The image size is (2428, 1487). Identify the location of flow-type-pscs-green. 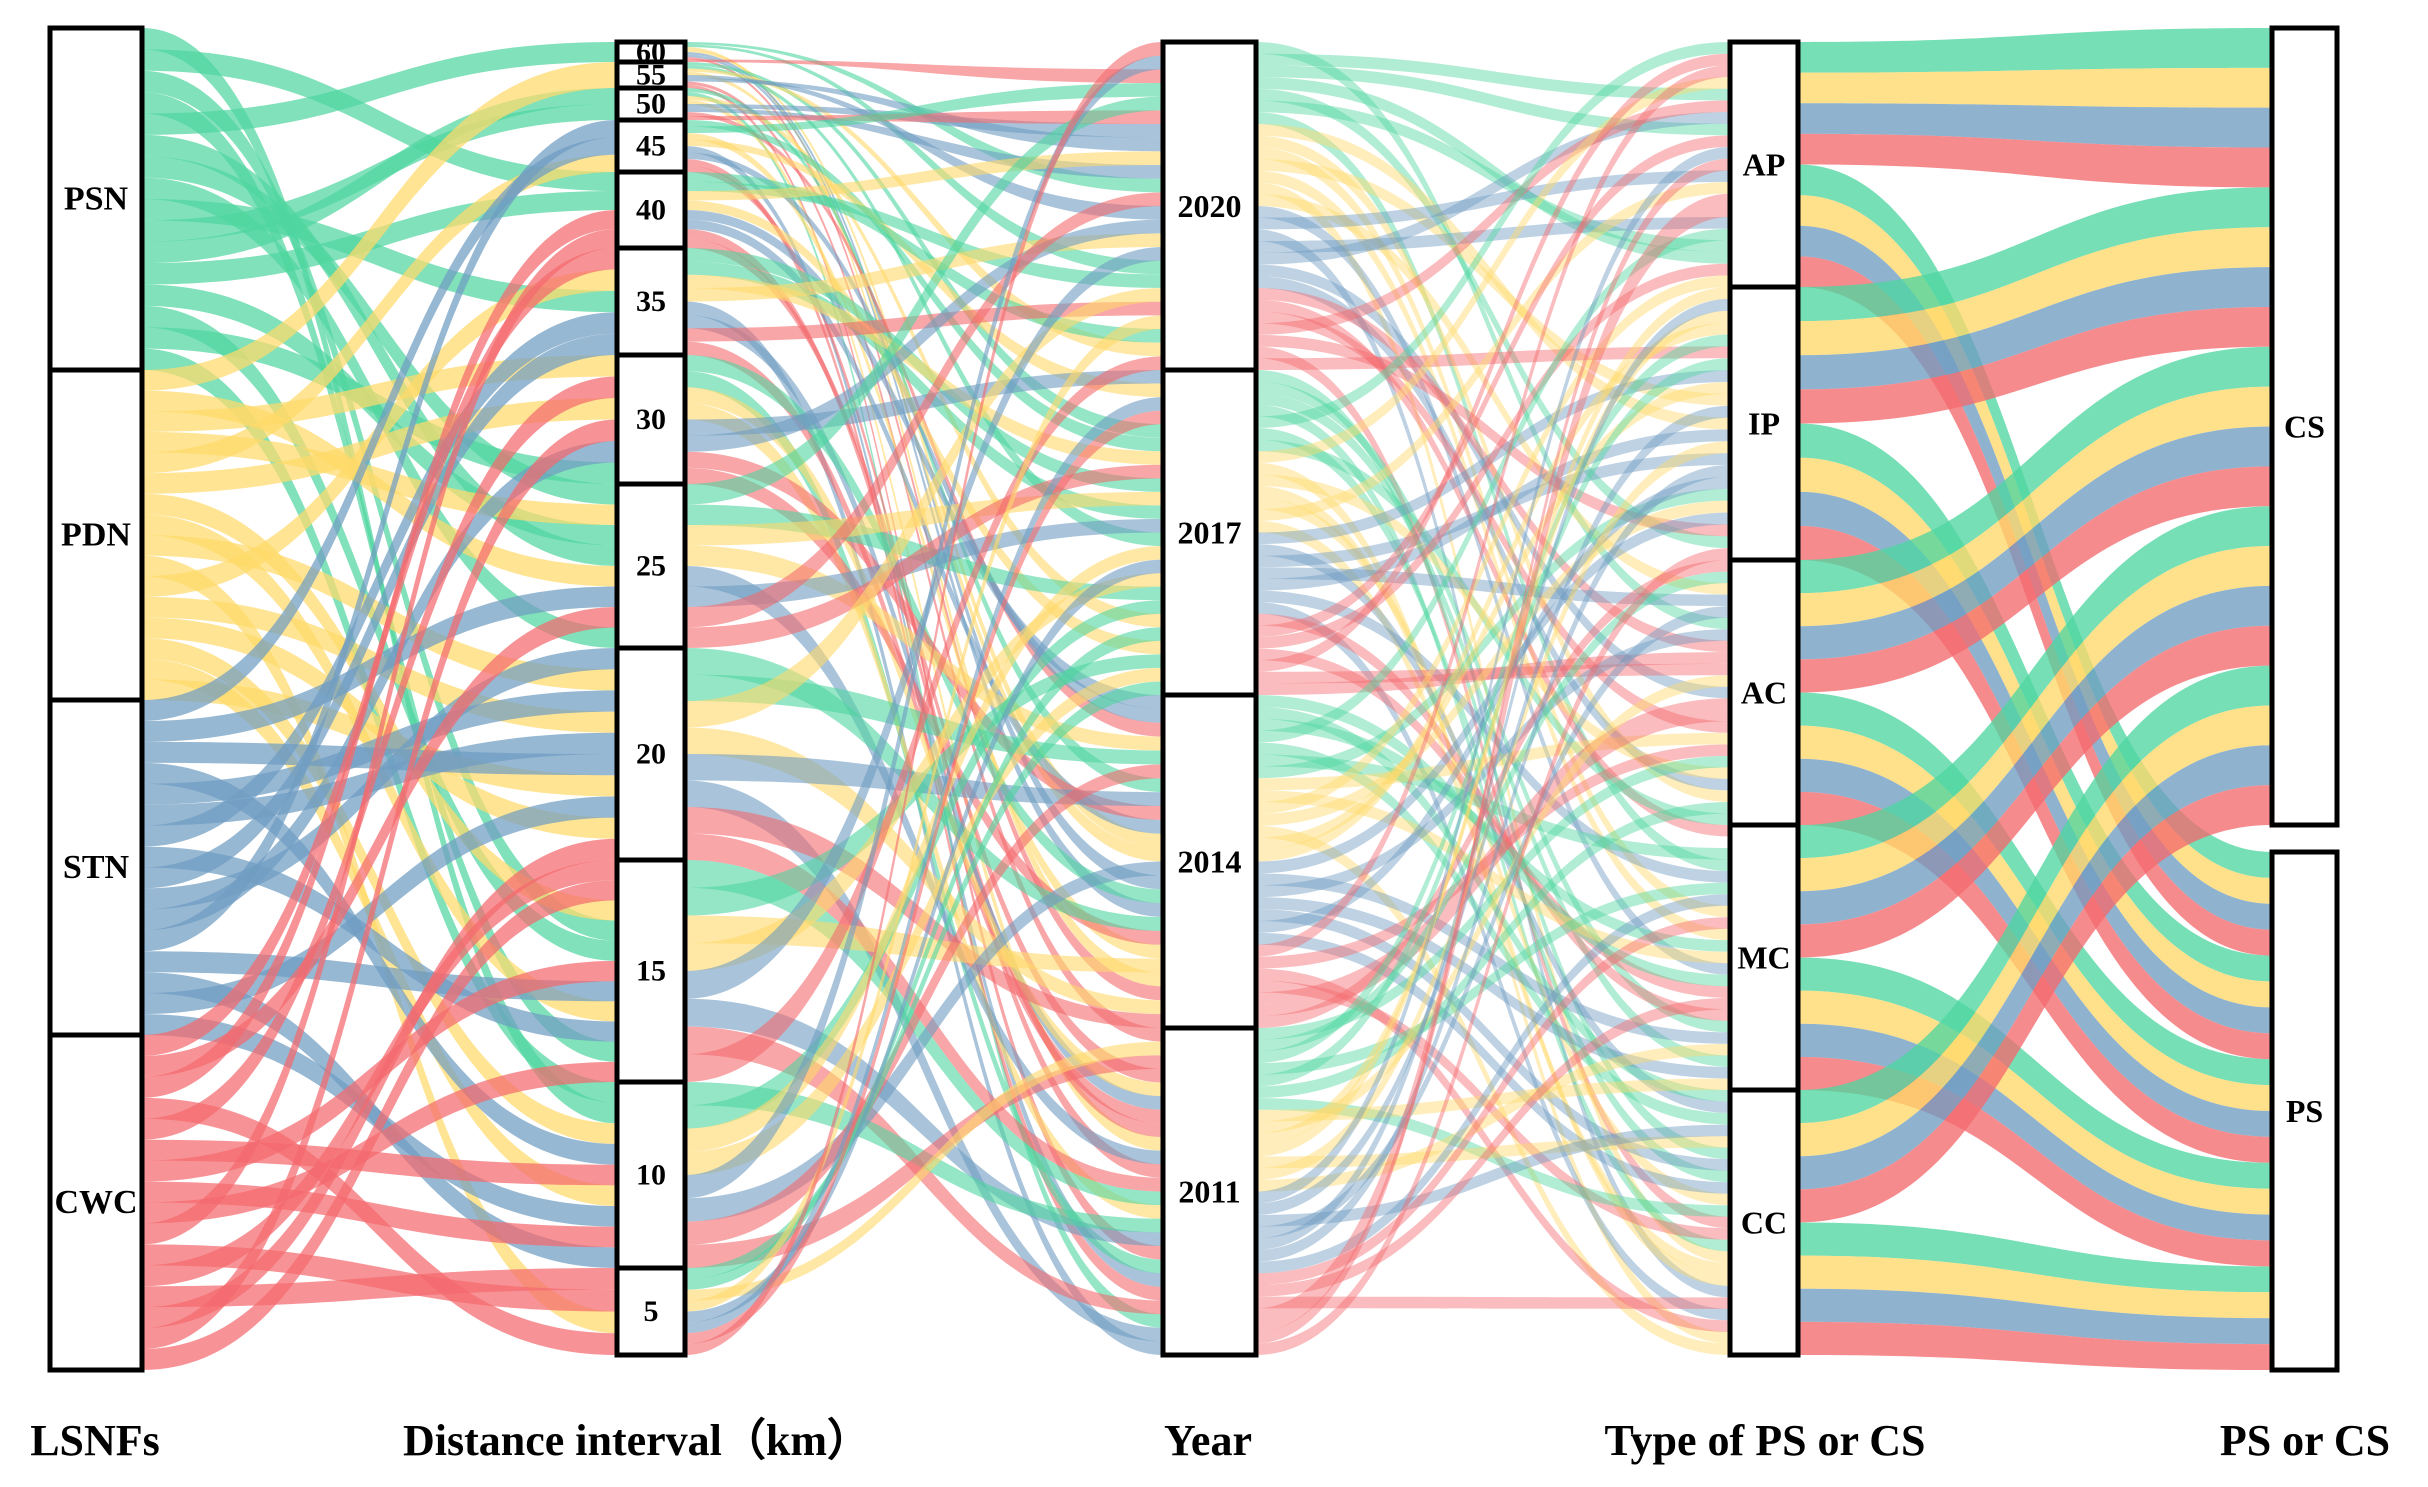
(2035, 470).